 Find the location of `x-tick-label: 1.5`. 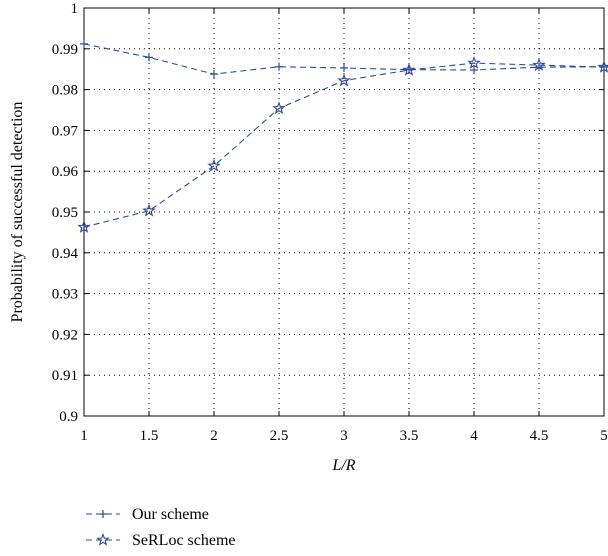

x-tick-label: 1.5 is located at coordinates (149, 436).